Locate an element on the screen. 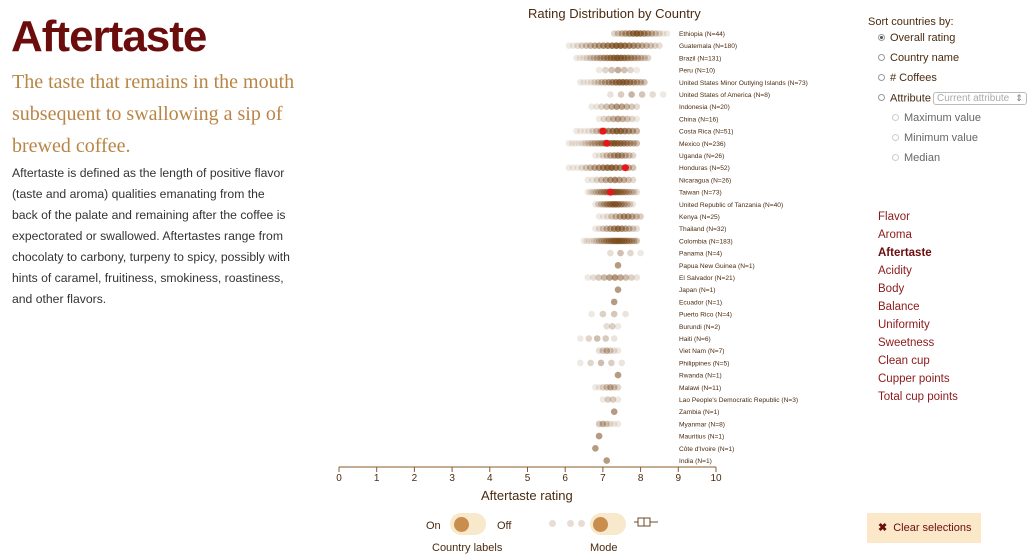 This screenshot has width=1030, height=558. country-label: Panama (N=4) is located at coordinates (700, 254).